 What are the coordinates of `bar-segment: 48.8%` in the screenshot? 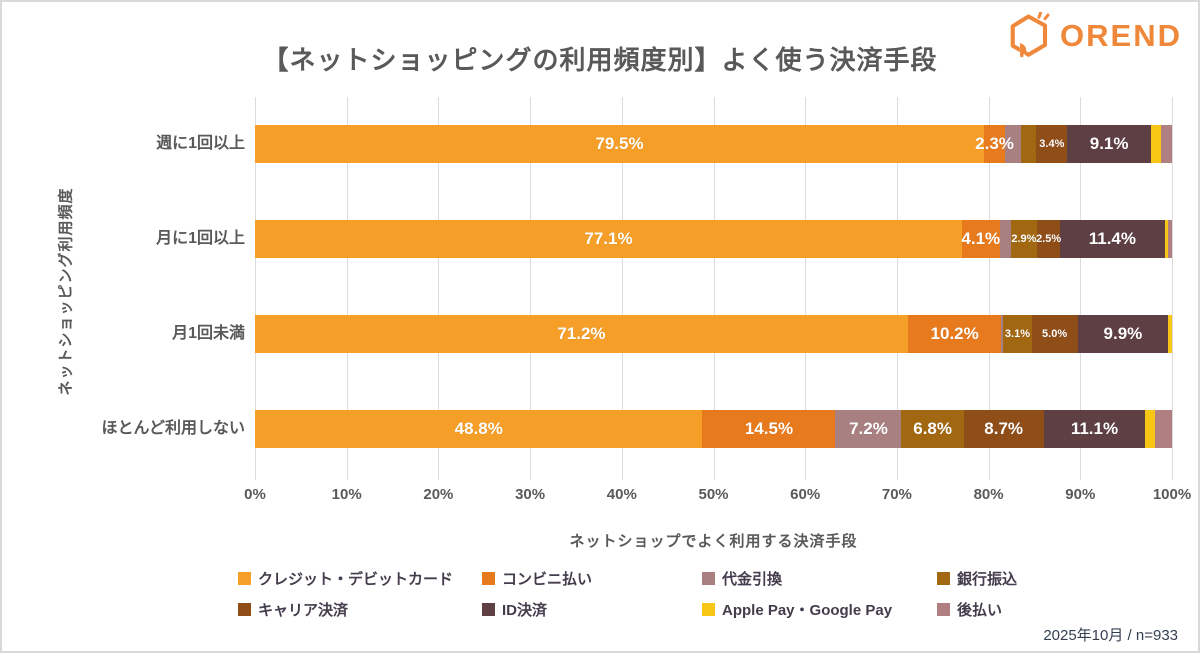 It's located at (479, 429).